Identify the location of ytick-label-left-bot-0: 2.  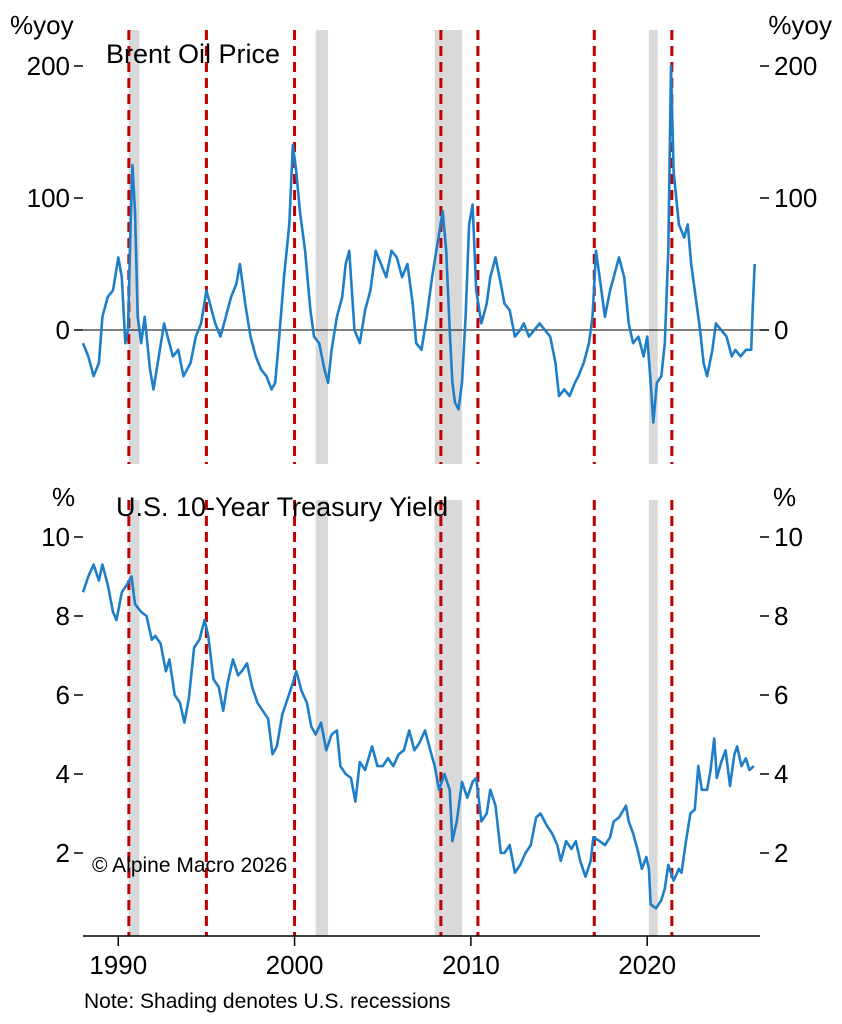
(63, 853).